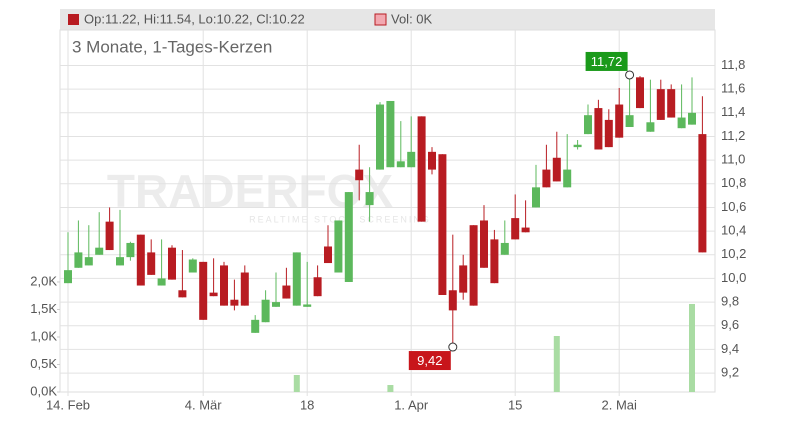  I want to click on y-tick-label: 10,8, so click(733, 182).